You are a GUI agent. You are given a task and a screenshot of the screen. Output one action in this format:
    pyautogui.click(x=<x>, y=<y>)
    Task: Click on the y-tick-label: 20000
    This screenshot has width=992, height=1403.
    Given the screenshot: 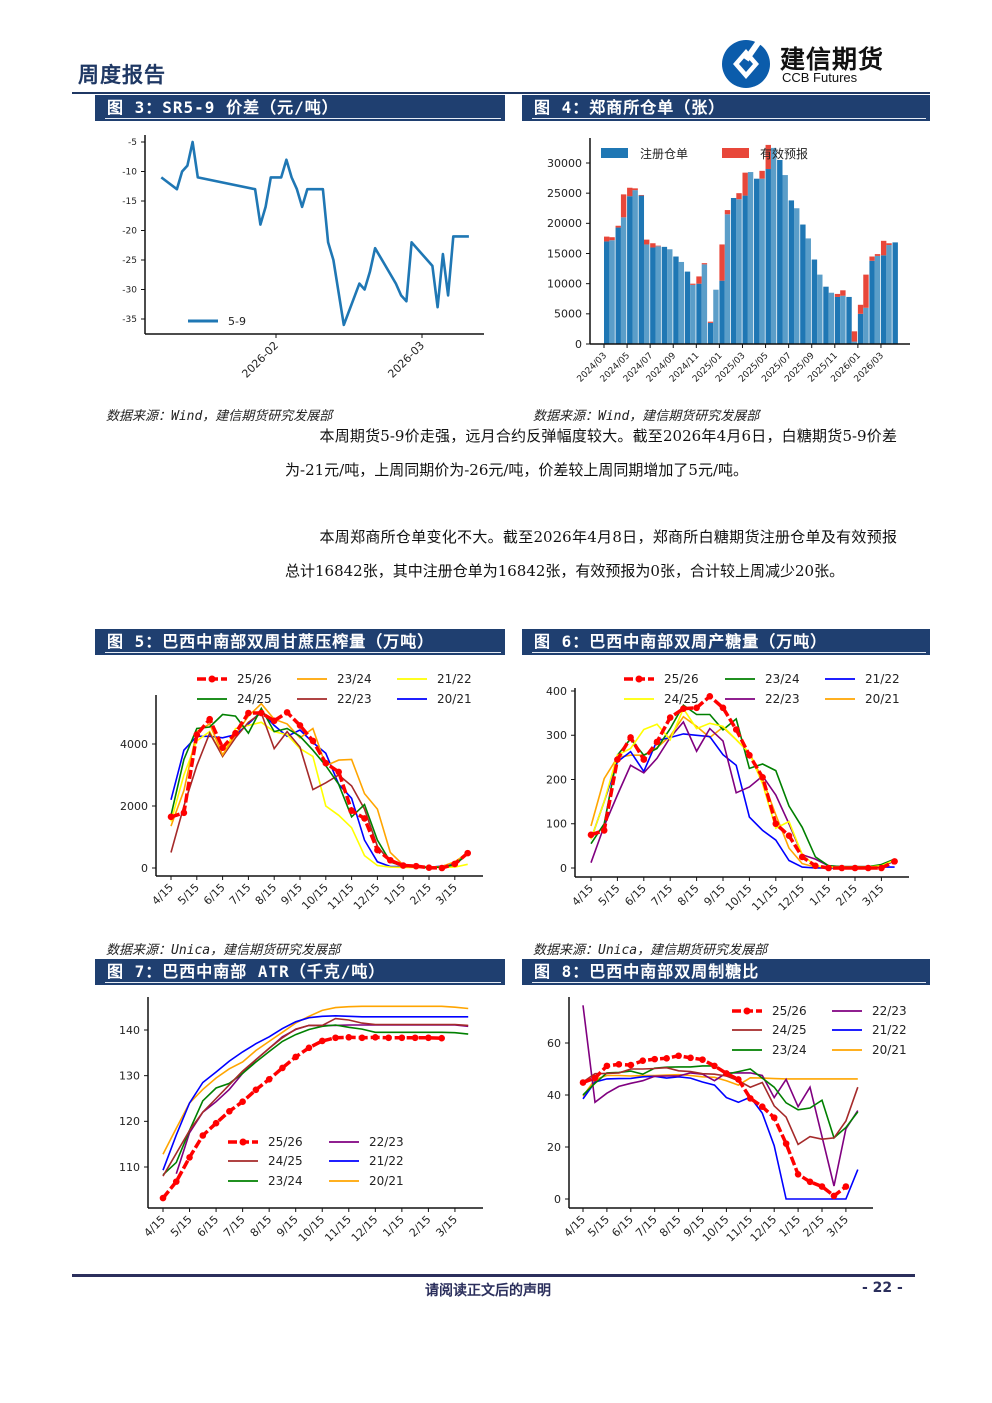 What is the action you would take?
    pyautogui.click(x=564, y=223)
    